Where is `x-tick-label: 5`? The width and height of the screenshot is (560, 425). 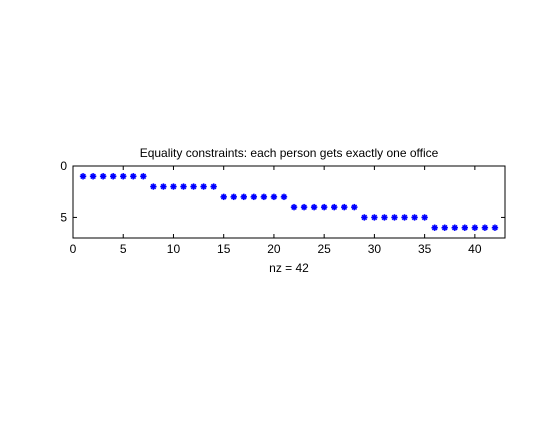 x-tick-label: 5 is located at coordinates (123, 249).